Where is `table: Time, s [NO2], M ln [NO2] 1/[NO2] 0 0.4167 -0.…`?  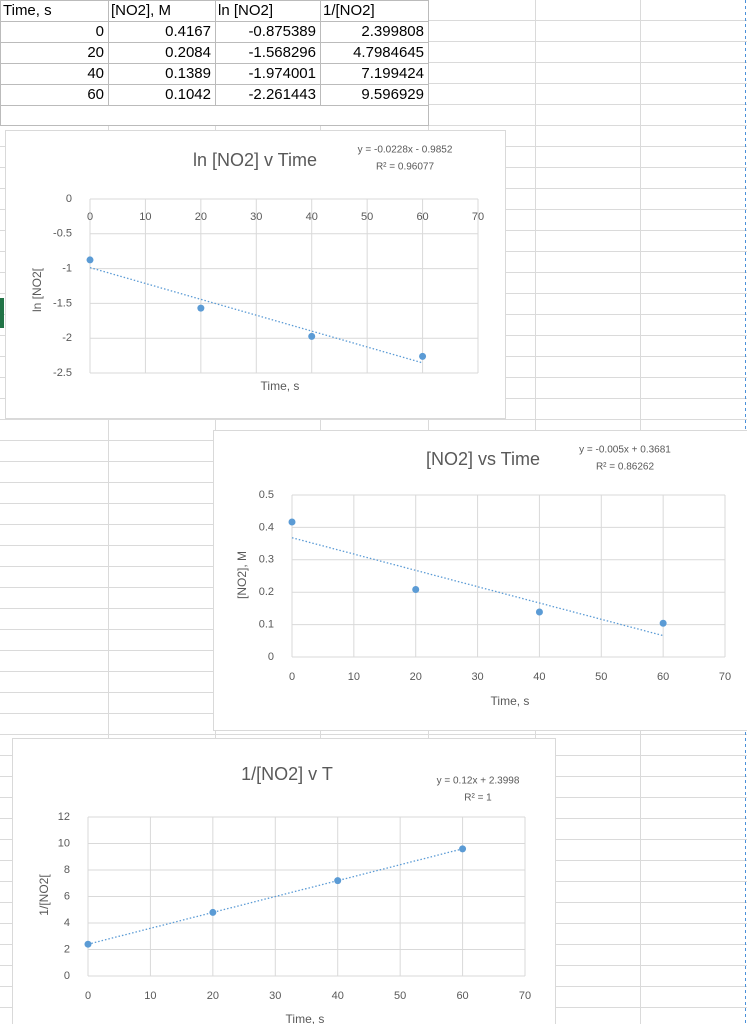
table: Time, s [NO2], M ln [NO2] 1/[NO2] 0 0.4167 -0.… is located at coordinates (214, 53).